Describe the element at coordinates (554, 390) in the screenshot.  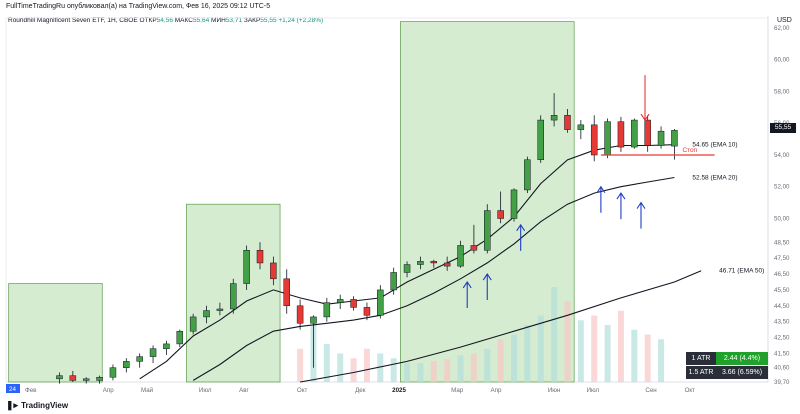
I see `time-tick-label: Июн` at that location.